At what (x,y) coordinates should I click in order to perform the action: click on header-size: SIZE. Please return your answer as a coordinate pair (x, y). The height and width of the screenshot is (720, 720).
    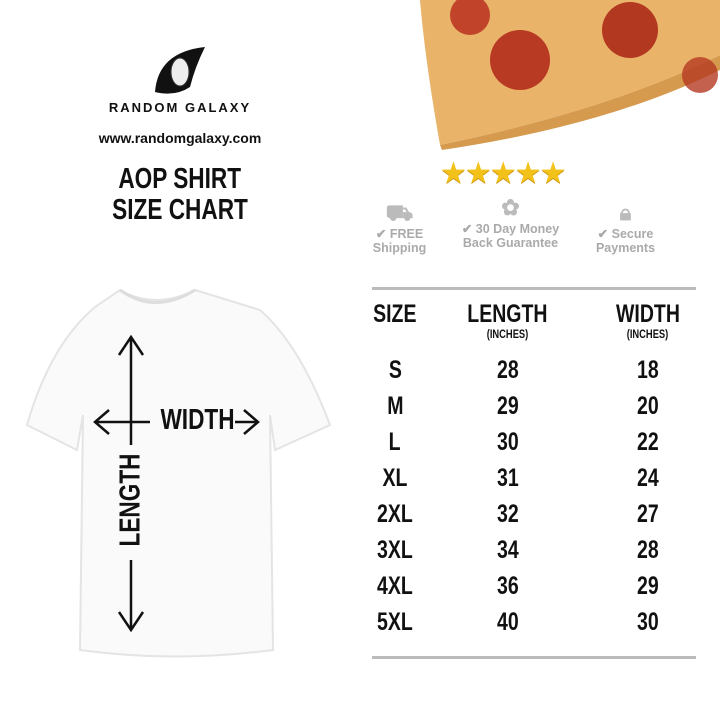
    Looking at the image, I should click on (395, 314).